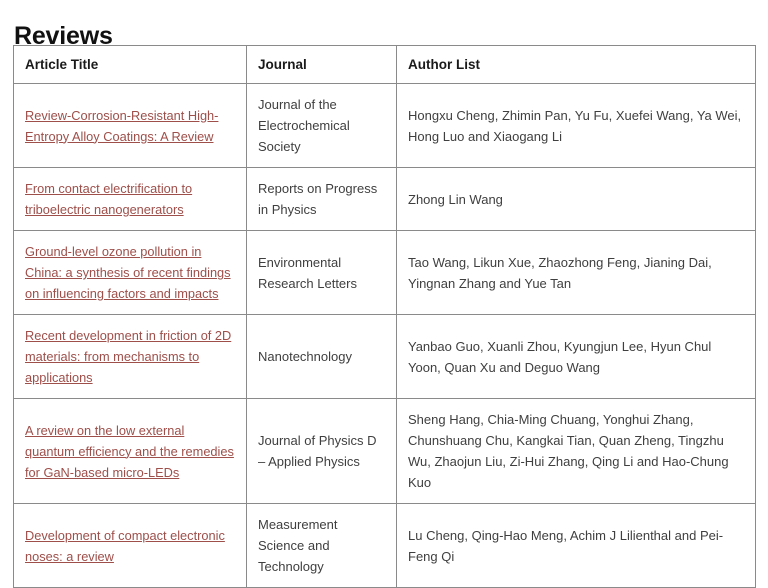  Describe the element at coordinates (321, 545) in the screenshot. I see `cell-journal: Measurement Science and Technology` at that location.